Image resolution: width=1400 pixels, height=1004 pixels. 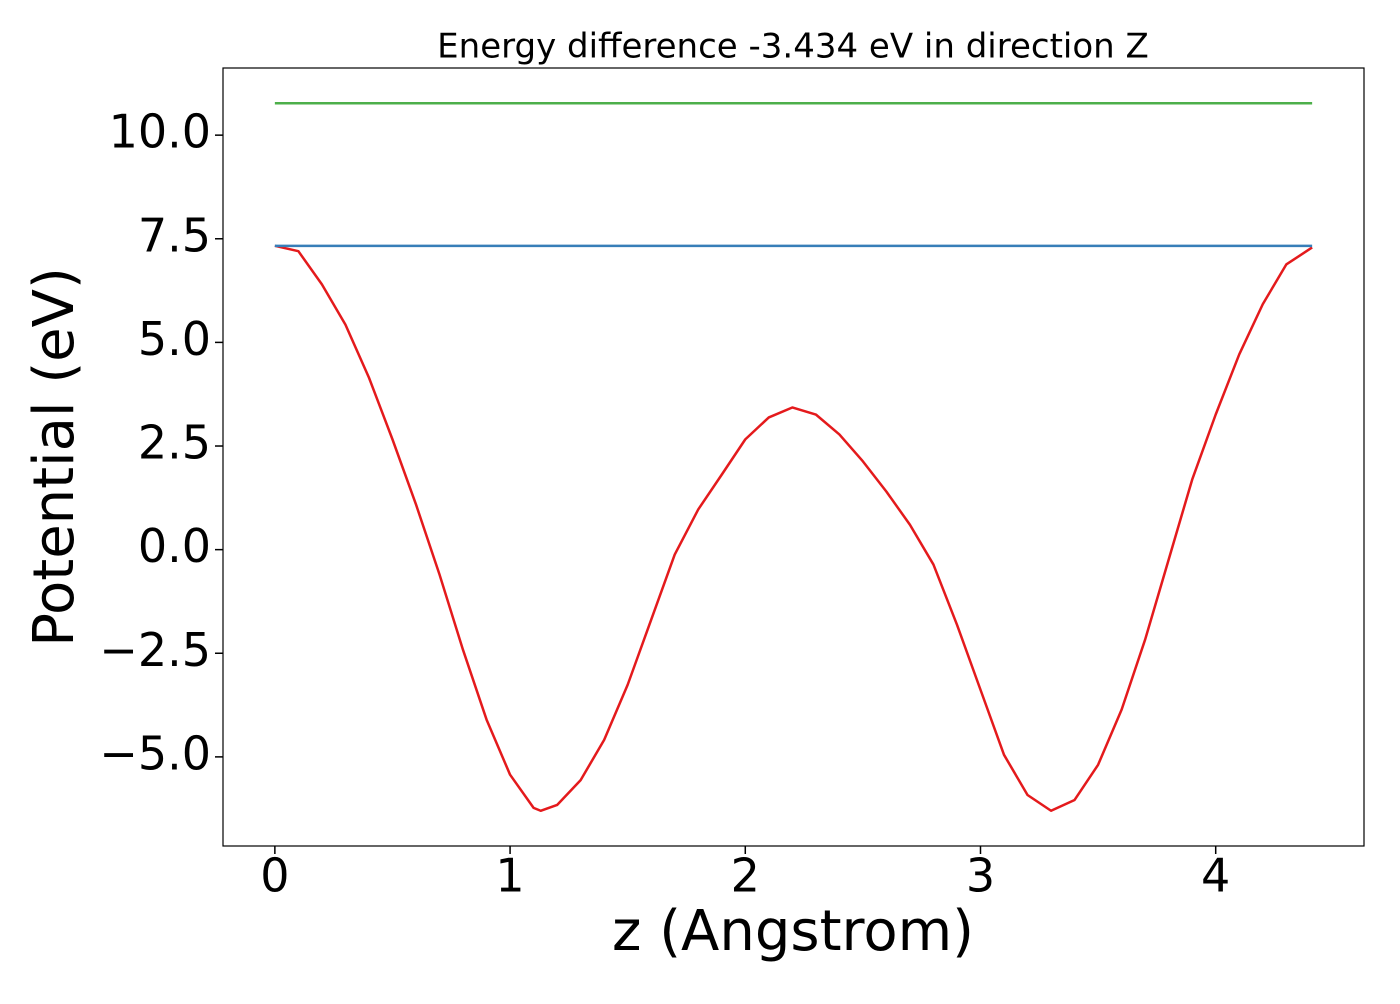 What do you see at coordinates (155, 650) in the screenshot?
I see `y-tick-label: −2.5` at bounding box center [155, 650].